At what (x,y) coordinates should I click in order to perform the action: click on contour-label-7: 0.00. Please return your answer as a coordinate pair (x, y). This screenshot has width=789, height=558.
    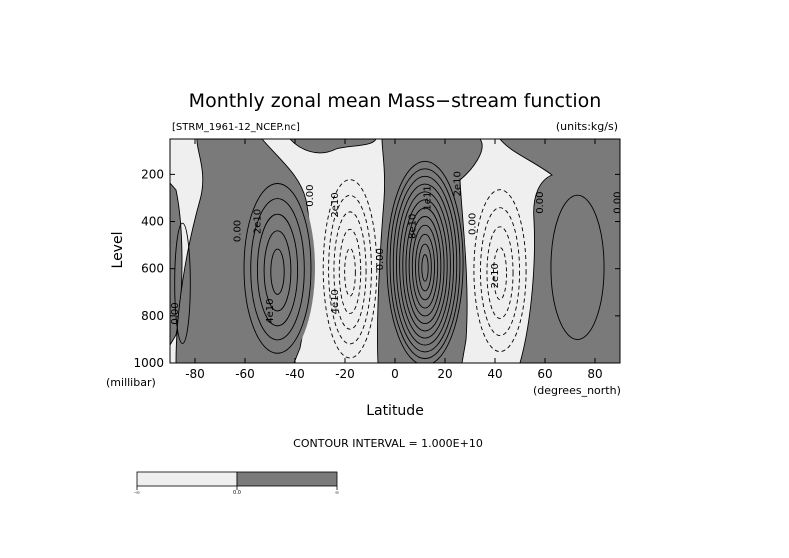
    Looking at the image, I should click on (380, 259).